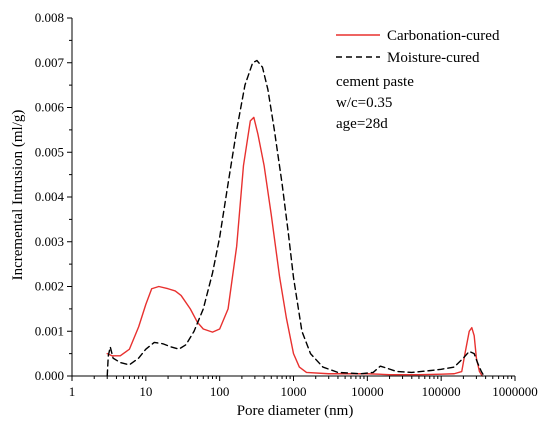 The height and width of the screenshot is (433, 550). I want to click on annotation-age: age=28d, so click(362, 124).